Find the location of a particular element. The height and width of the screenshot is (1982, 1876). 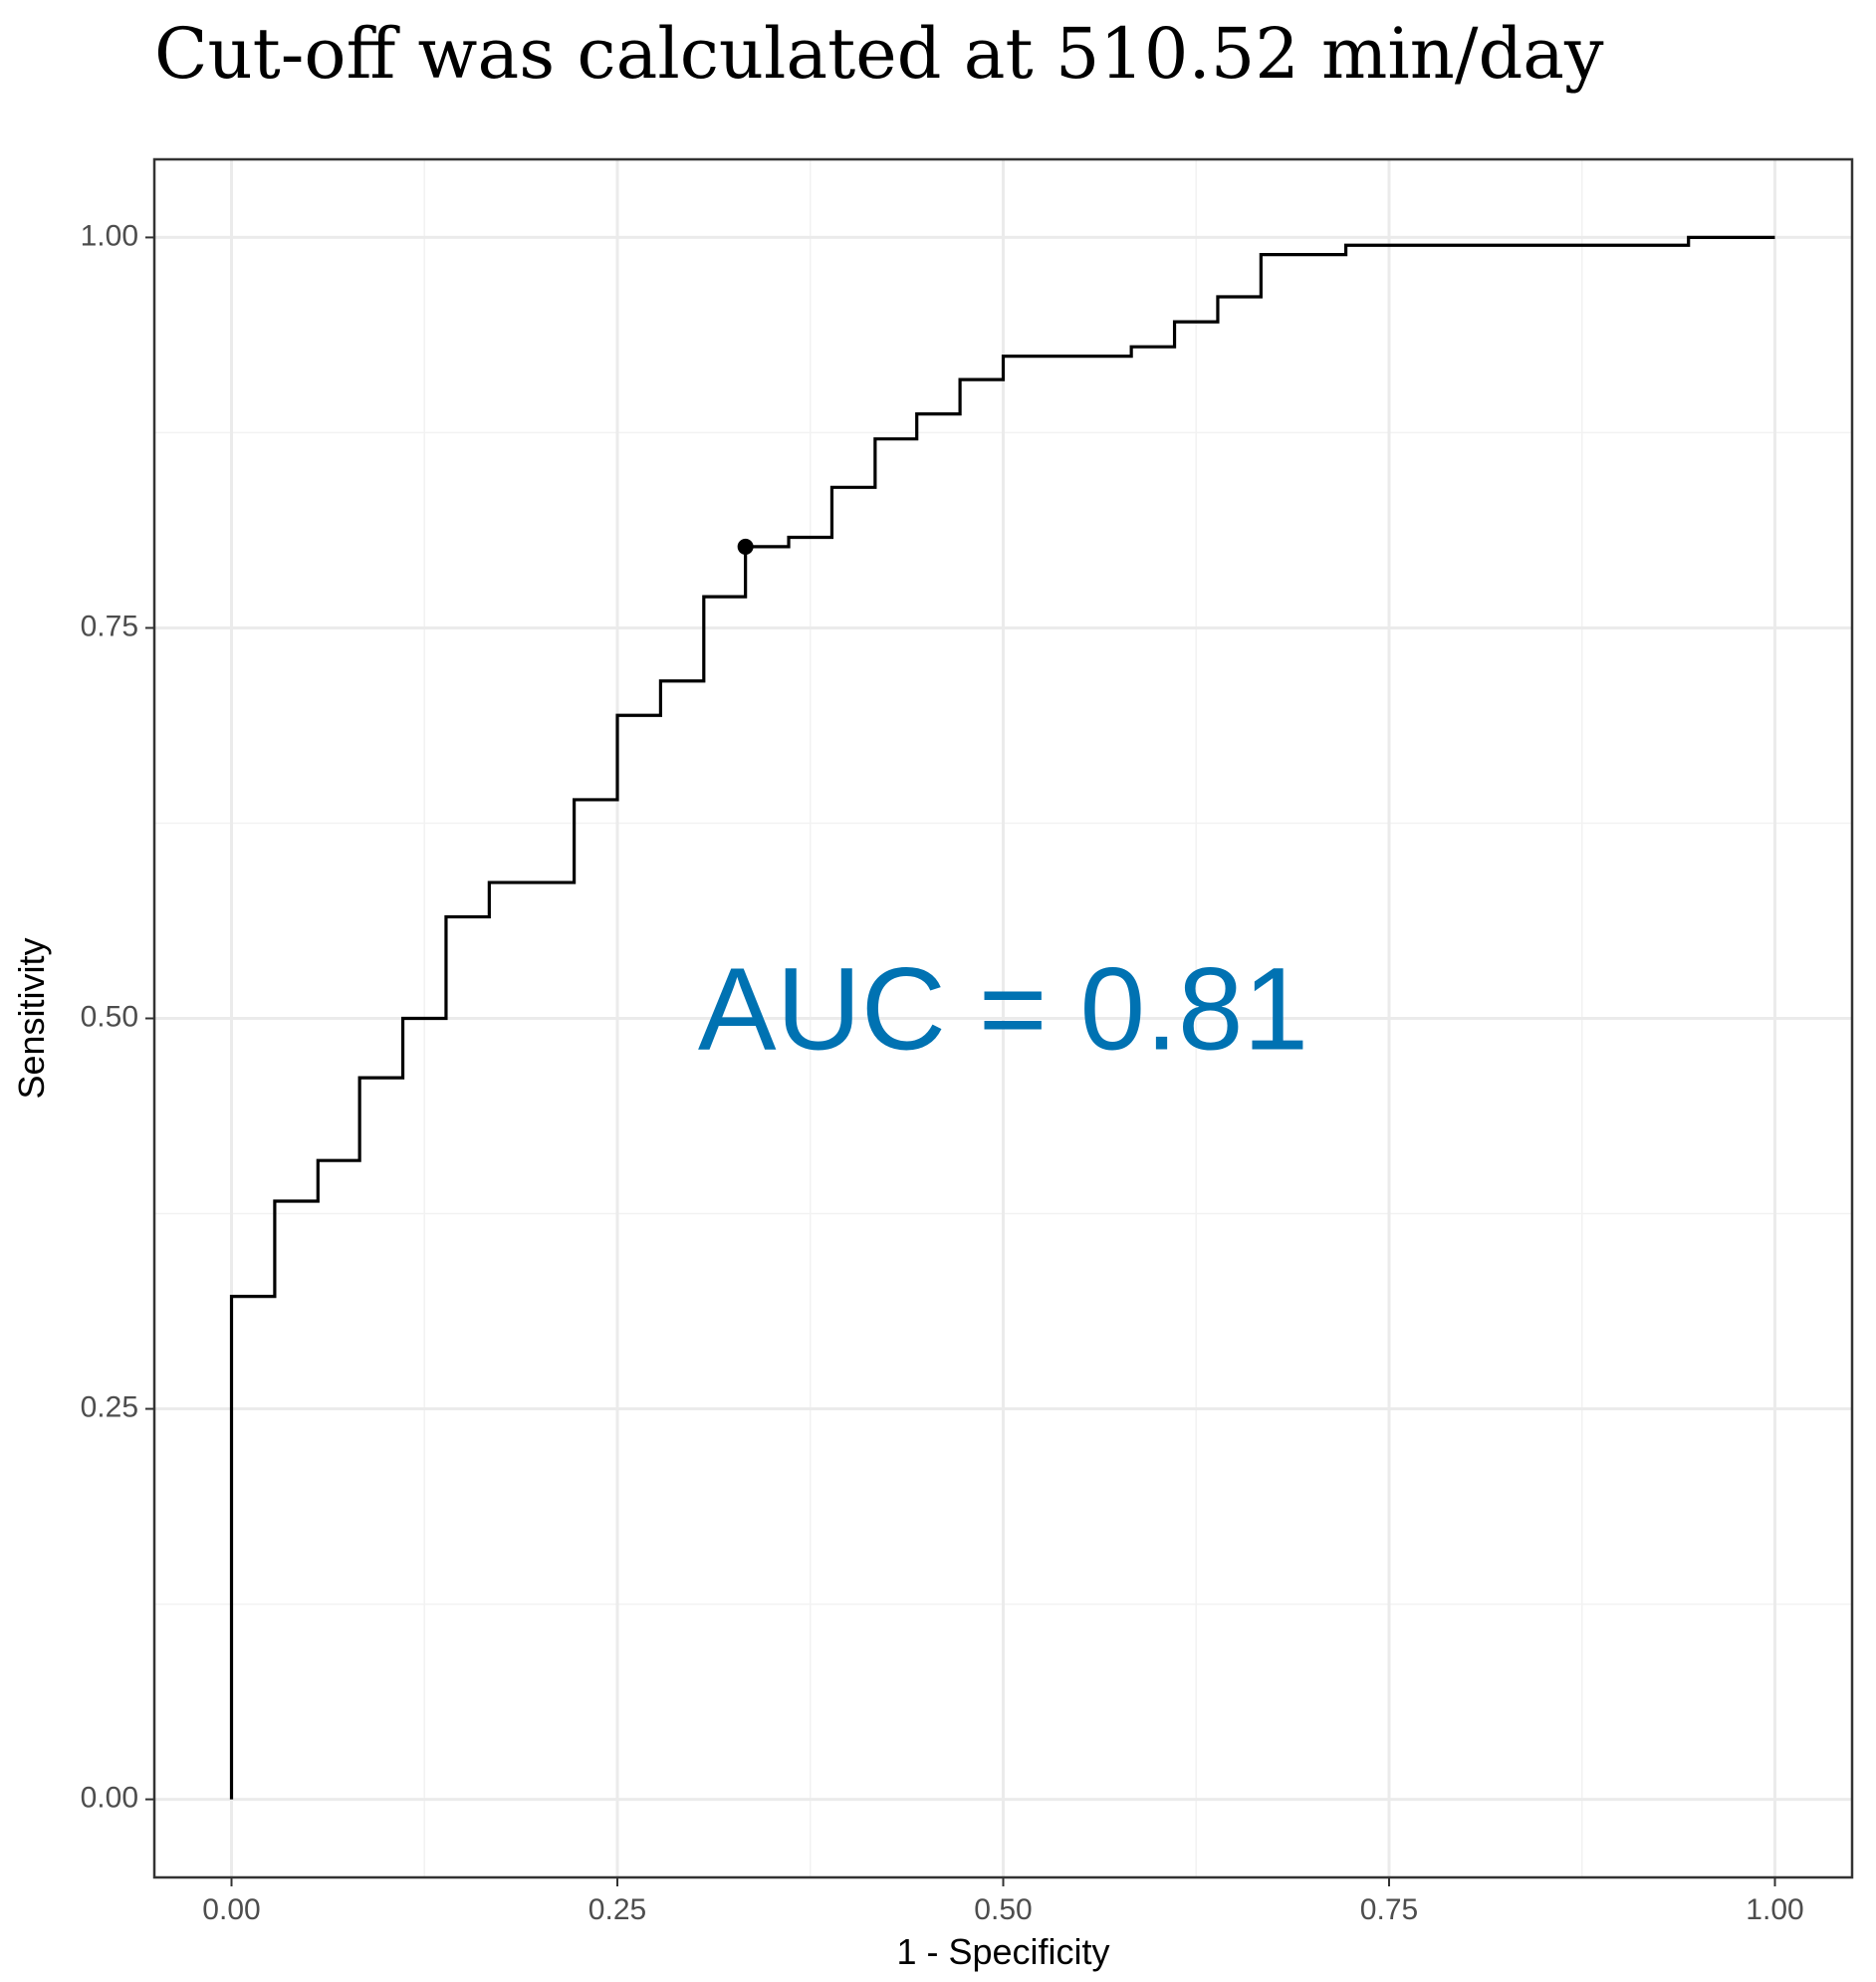

x-tick-label: 0.25 is located at coordinates (617, 1909).